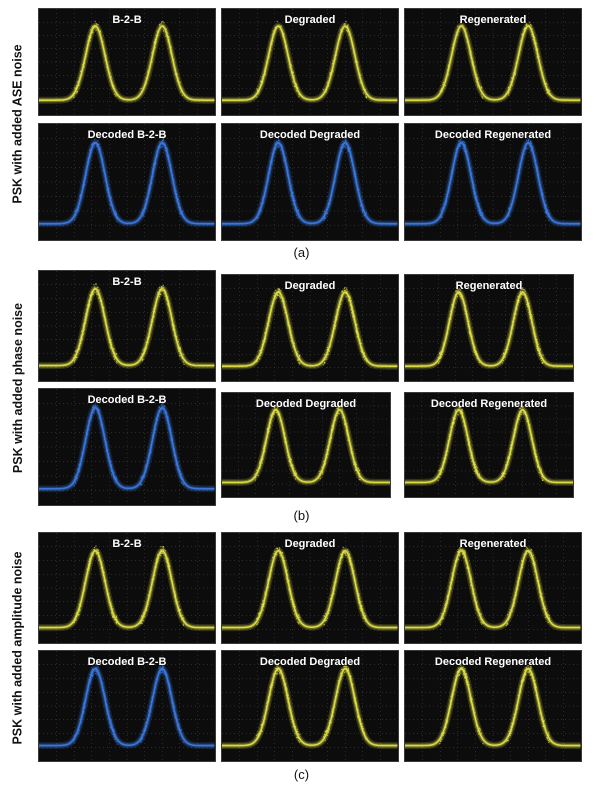  Describe the element at coordinates (493, 706) in the screenshot. I see `scope-trace` at that location.